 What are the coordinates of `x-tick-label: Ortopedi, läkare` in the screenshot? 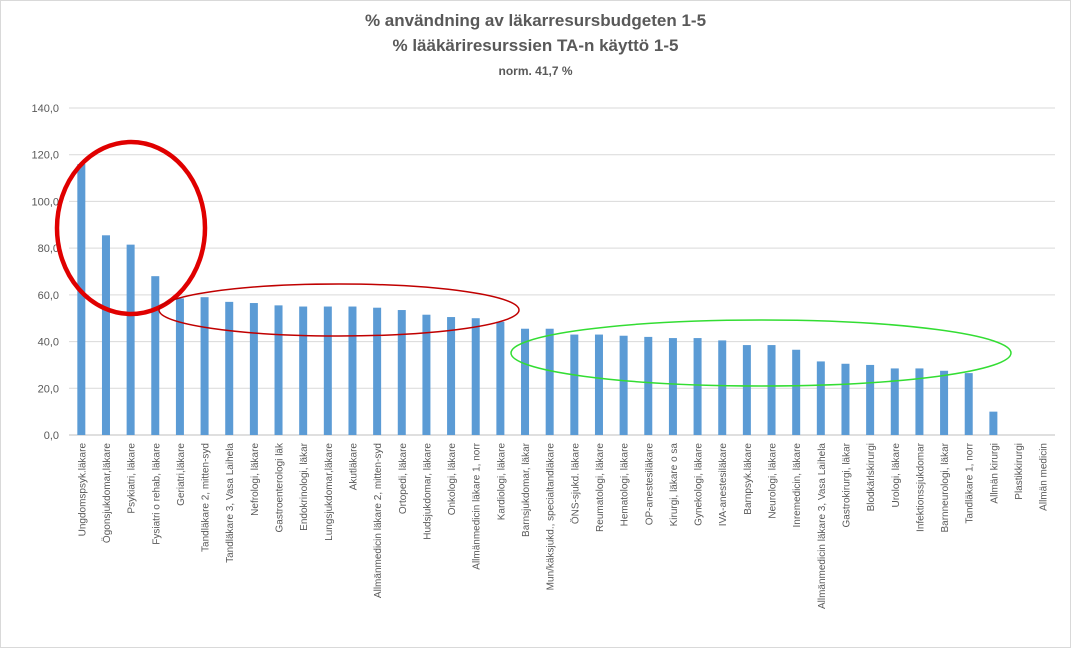 It's located at (403, 479).